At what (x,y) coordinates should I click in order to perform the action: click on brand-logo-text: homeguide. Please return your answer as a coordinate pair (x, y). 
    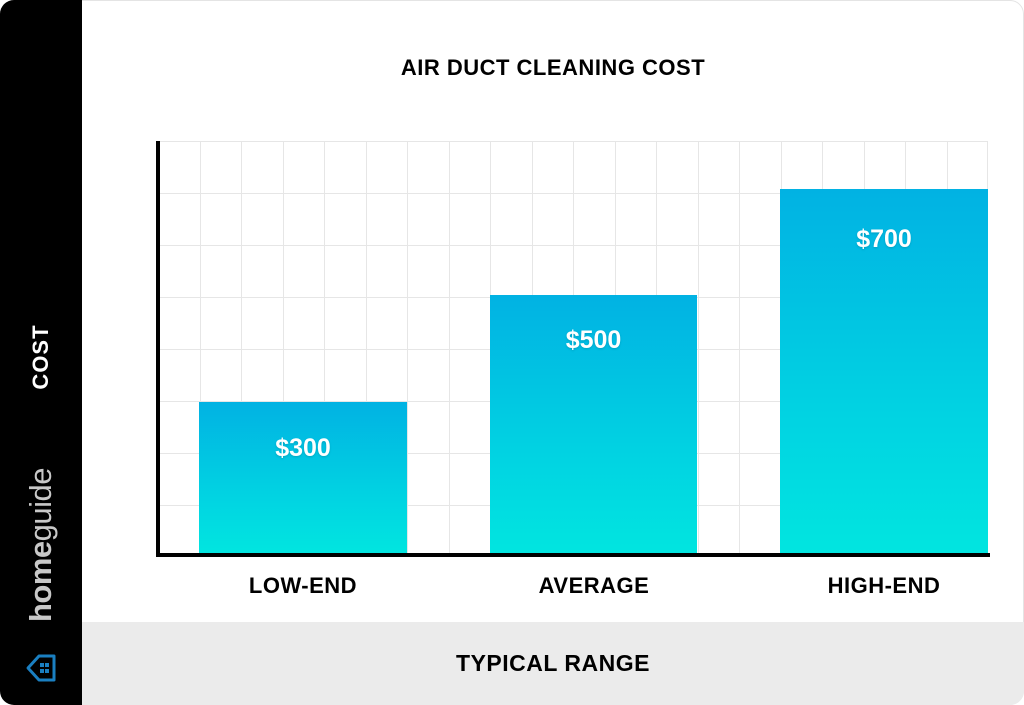
    Looking at the image, I should click on (41, 545).